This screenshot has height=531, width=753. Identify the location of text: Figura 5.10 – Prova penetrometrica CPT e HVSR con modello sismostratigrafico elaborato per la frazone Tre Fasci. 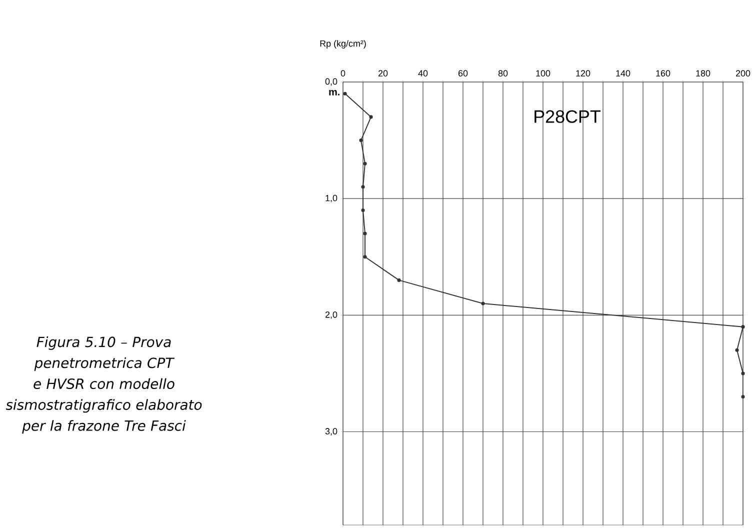
(104, 385).